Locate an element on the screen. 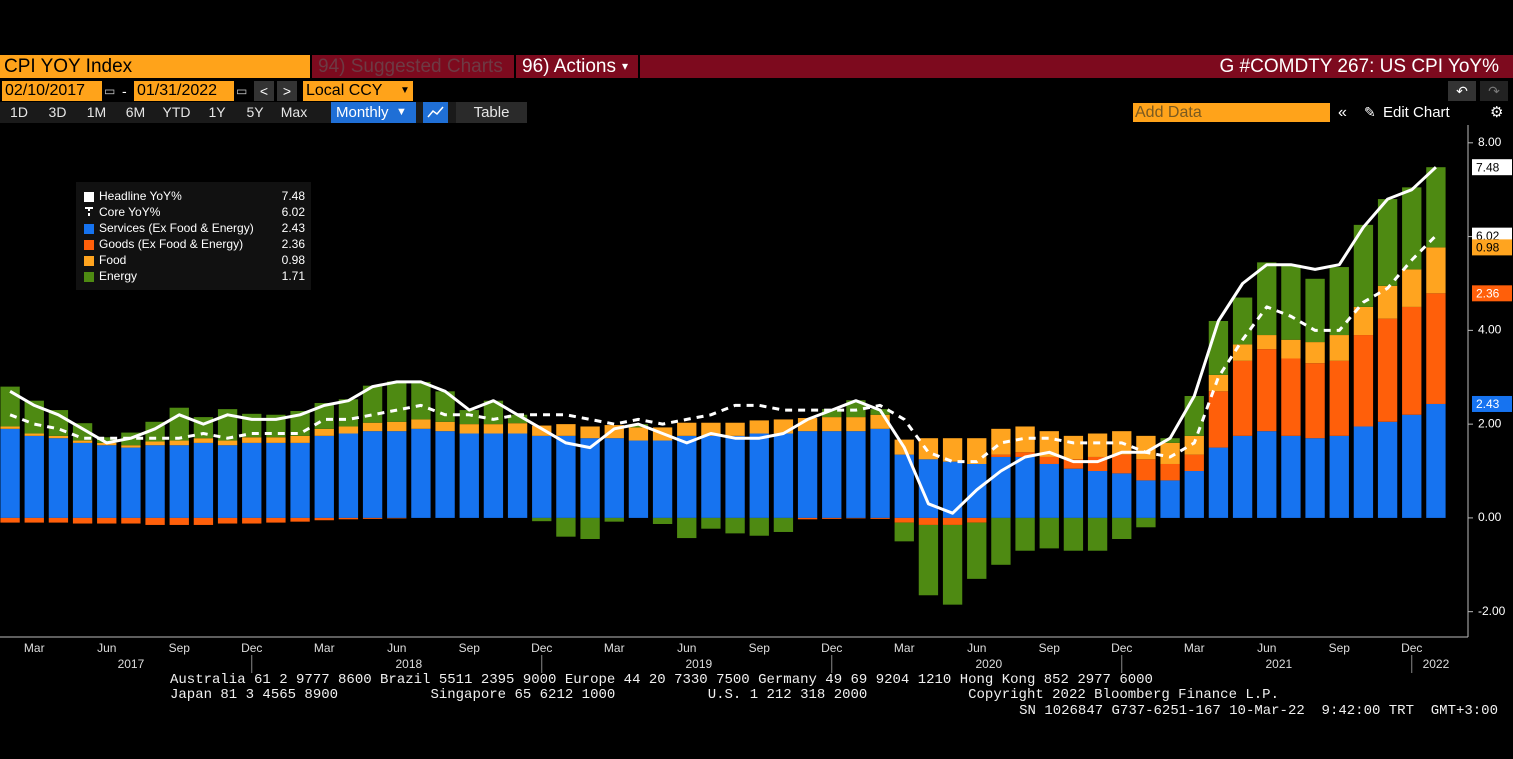 The width and height of the screenshot is (1513, 759). dash: - is located at coordinates (124, 91).